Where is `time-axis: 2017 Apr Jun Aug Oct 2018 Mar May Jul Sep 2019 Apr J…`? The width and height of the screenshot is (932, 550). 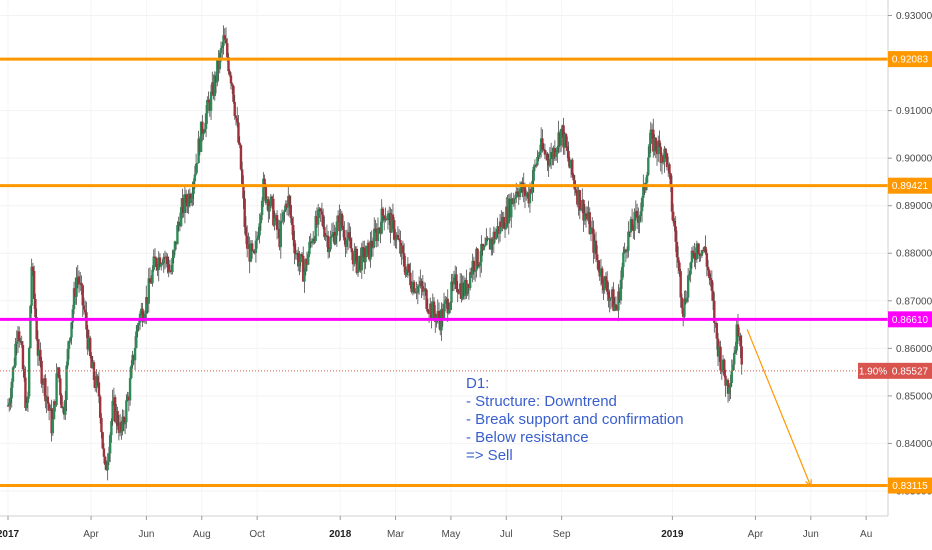 time-axis: 2017 Apr Jun Aug Oct 2018 Mar May Jul Sep 2019 Apr J… is located at coordinates (436, 528).